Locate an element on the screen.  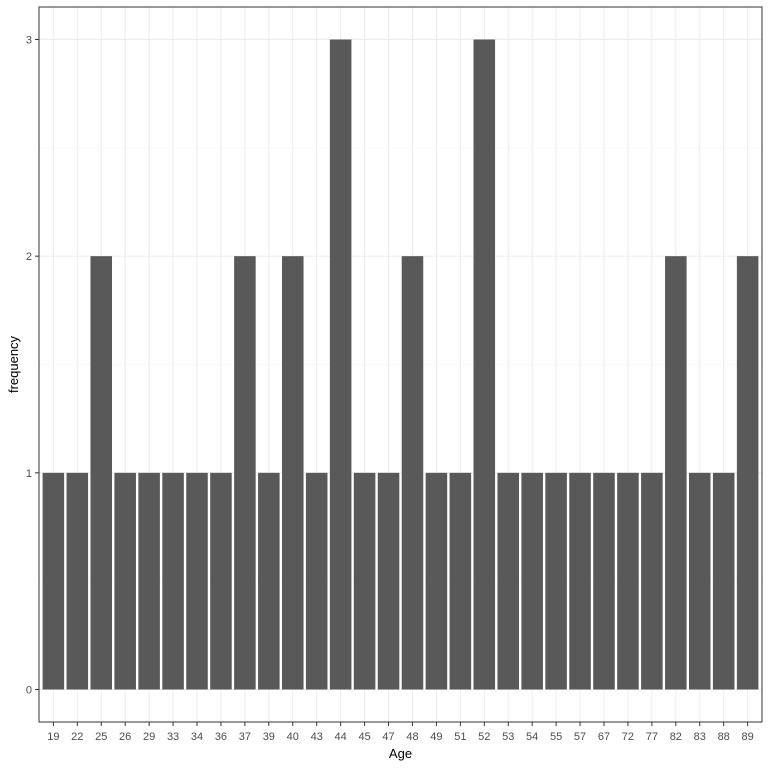
x-tick-label: 57 is located at coordinates (580, 737).